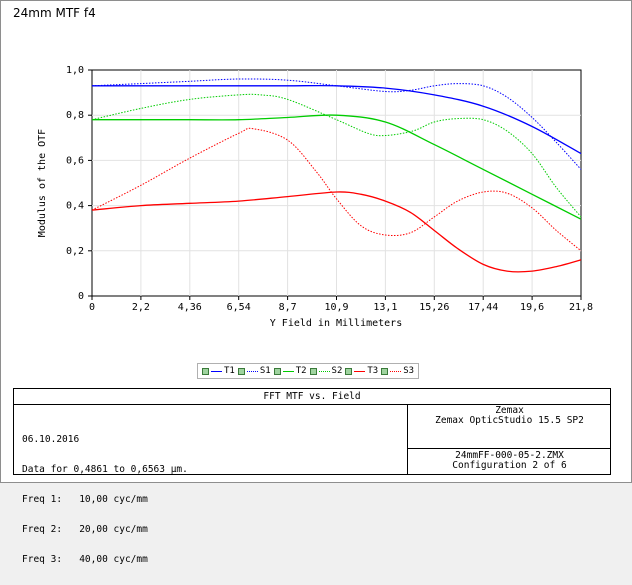  What do you see at coordinates (265, 371) in the screenshot?
I see `legend-label: S1` at bounding box center [265, 371].